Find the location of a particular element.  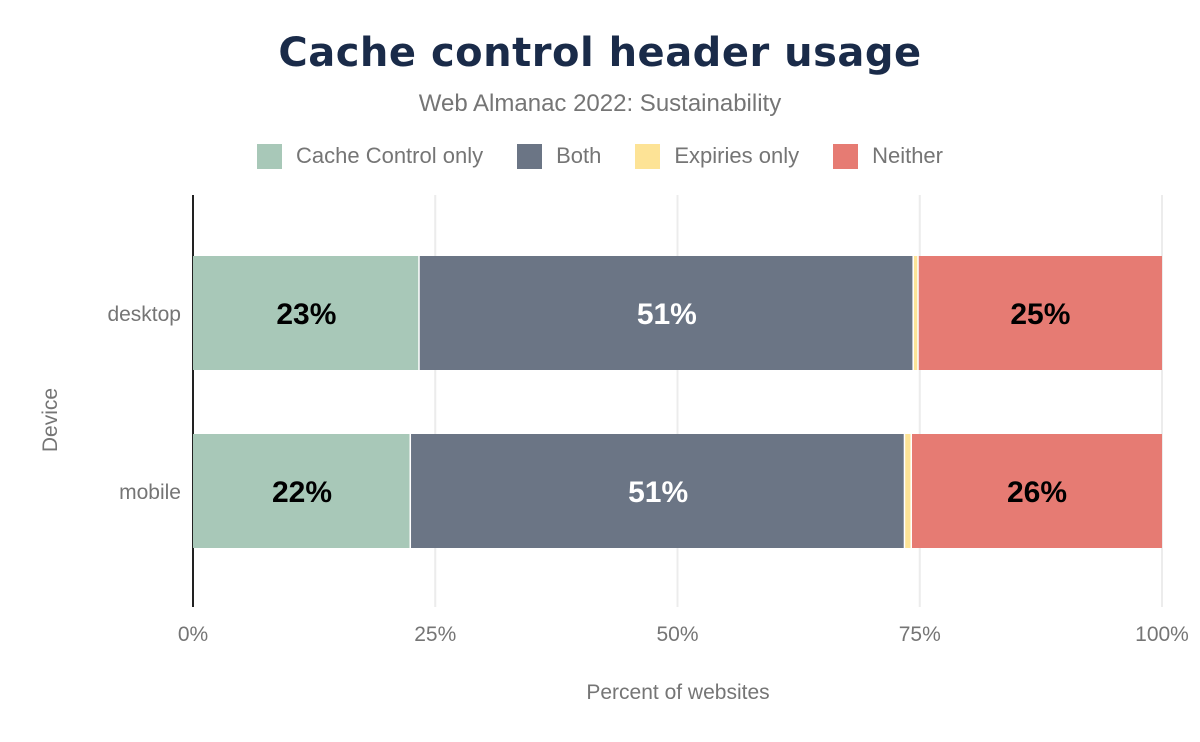

bar-desktop-cache-control-only is located at coordinates (306, 313).